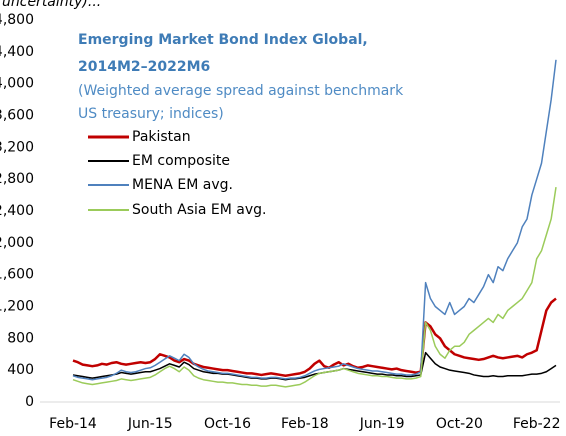 The width and height of the screenshot is (566, 436). What do you see at coordinates (17, 275) in the screenshot?
I see `y-tick-label: 1,600` at bounding box center [17, 275].